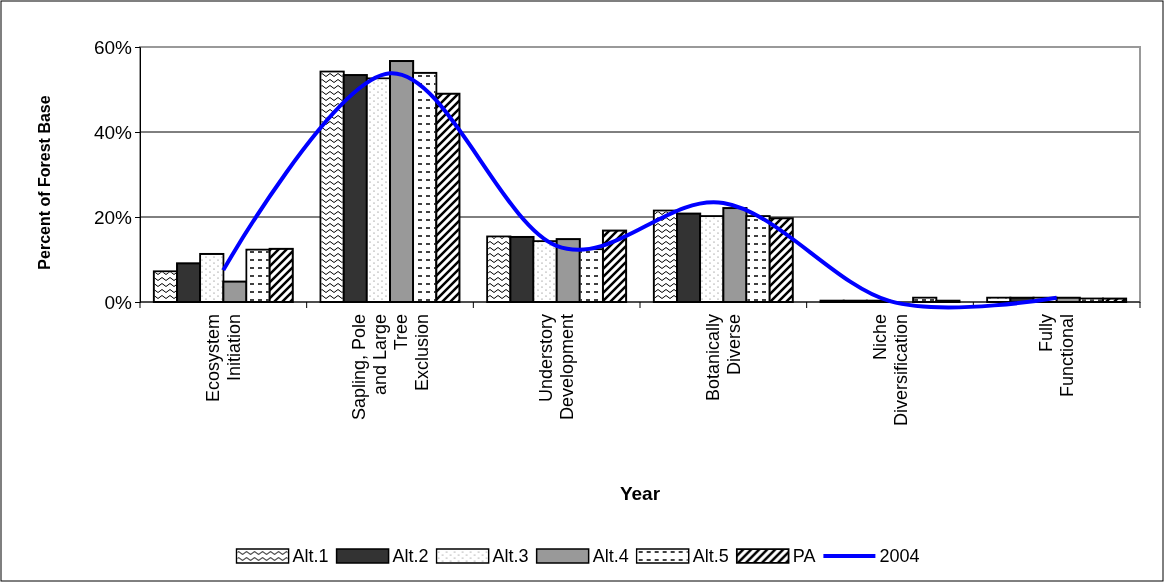 This screenshot has width=1164, height=582. What do you see at coordinates (804, 556) in the screenshot?
I see `legend-label: PA` at bounding box center [804, 556].